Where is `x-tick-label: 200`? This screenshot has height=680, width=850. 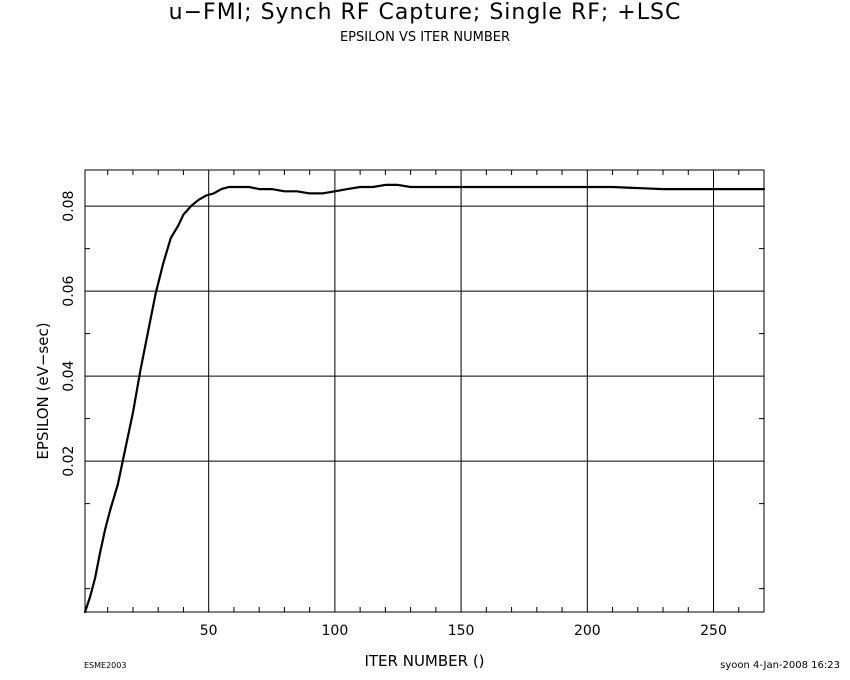
x-tick-label: 200 is located at coordinates (587, 631).